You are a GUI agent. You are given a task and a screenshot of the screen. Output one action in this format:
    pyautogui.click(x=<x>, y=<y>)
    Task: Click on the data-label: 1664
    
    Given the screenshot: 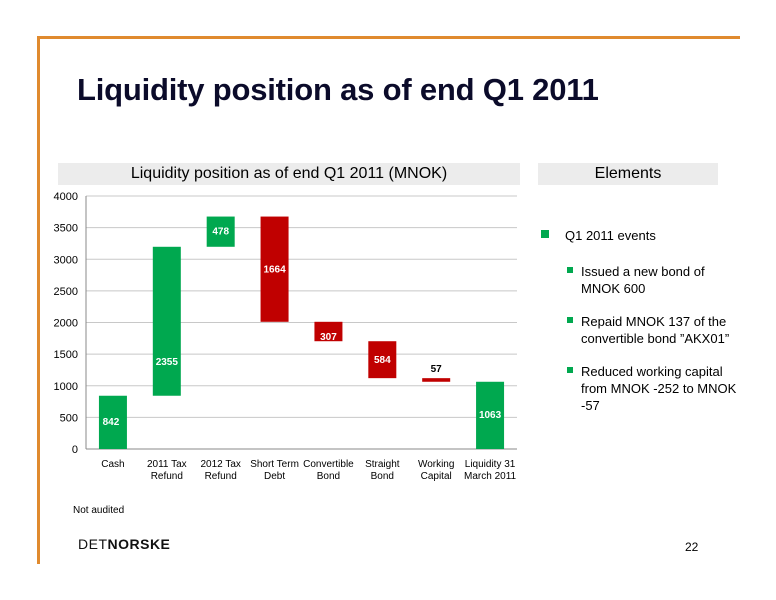 What is the action you would take?
    pyautogui.click(x=274, y=270)
    